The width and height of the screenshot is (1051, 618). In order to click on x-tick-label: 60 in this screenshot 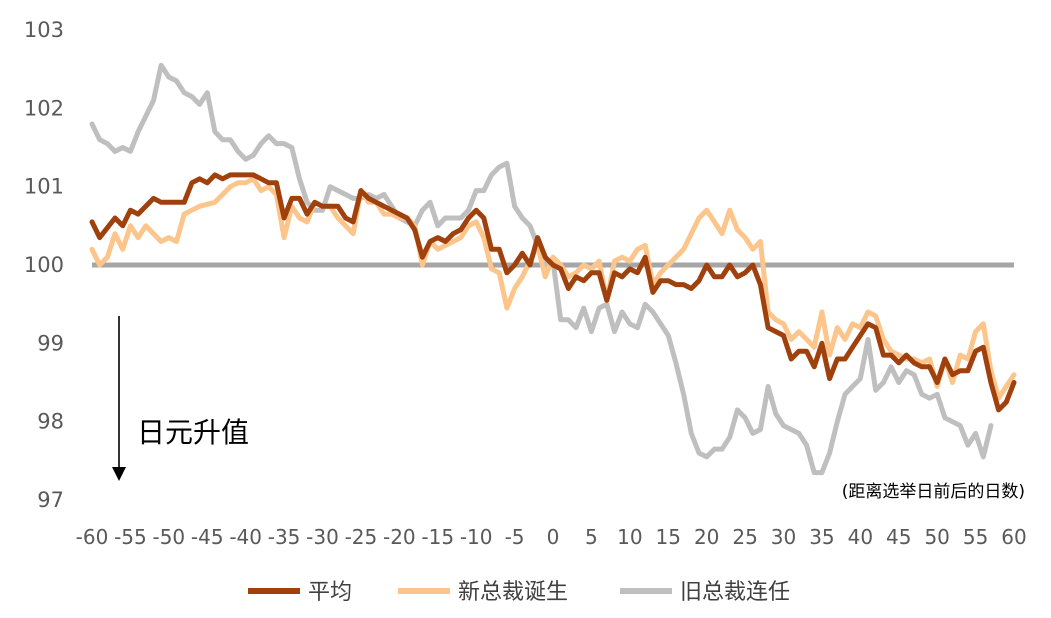, I will do `click(1013, 537)`.